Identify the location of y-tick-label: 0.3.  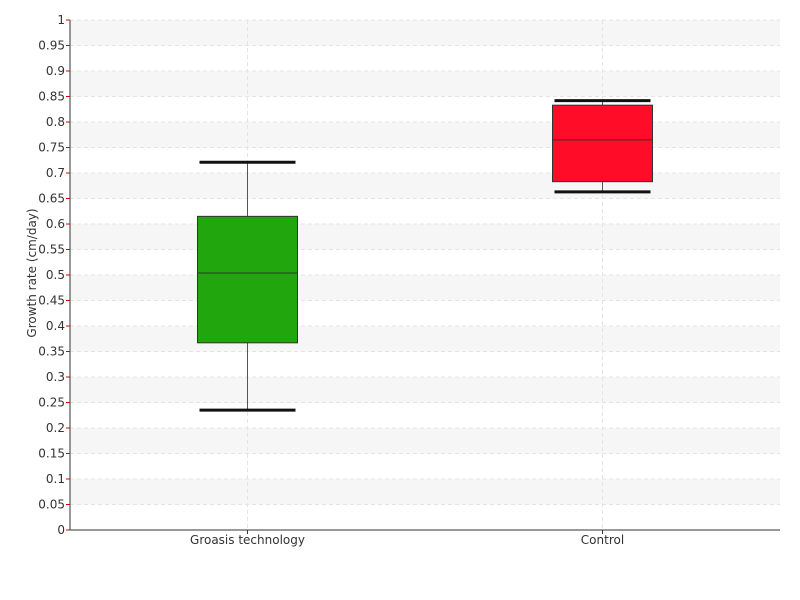
(55, 377).